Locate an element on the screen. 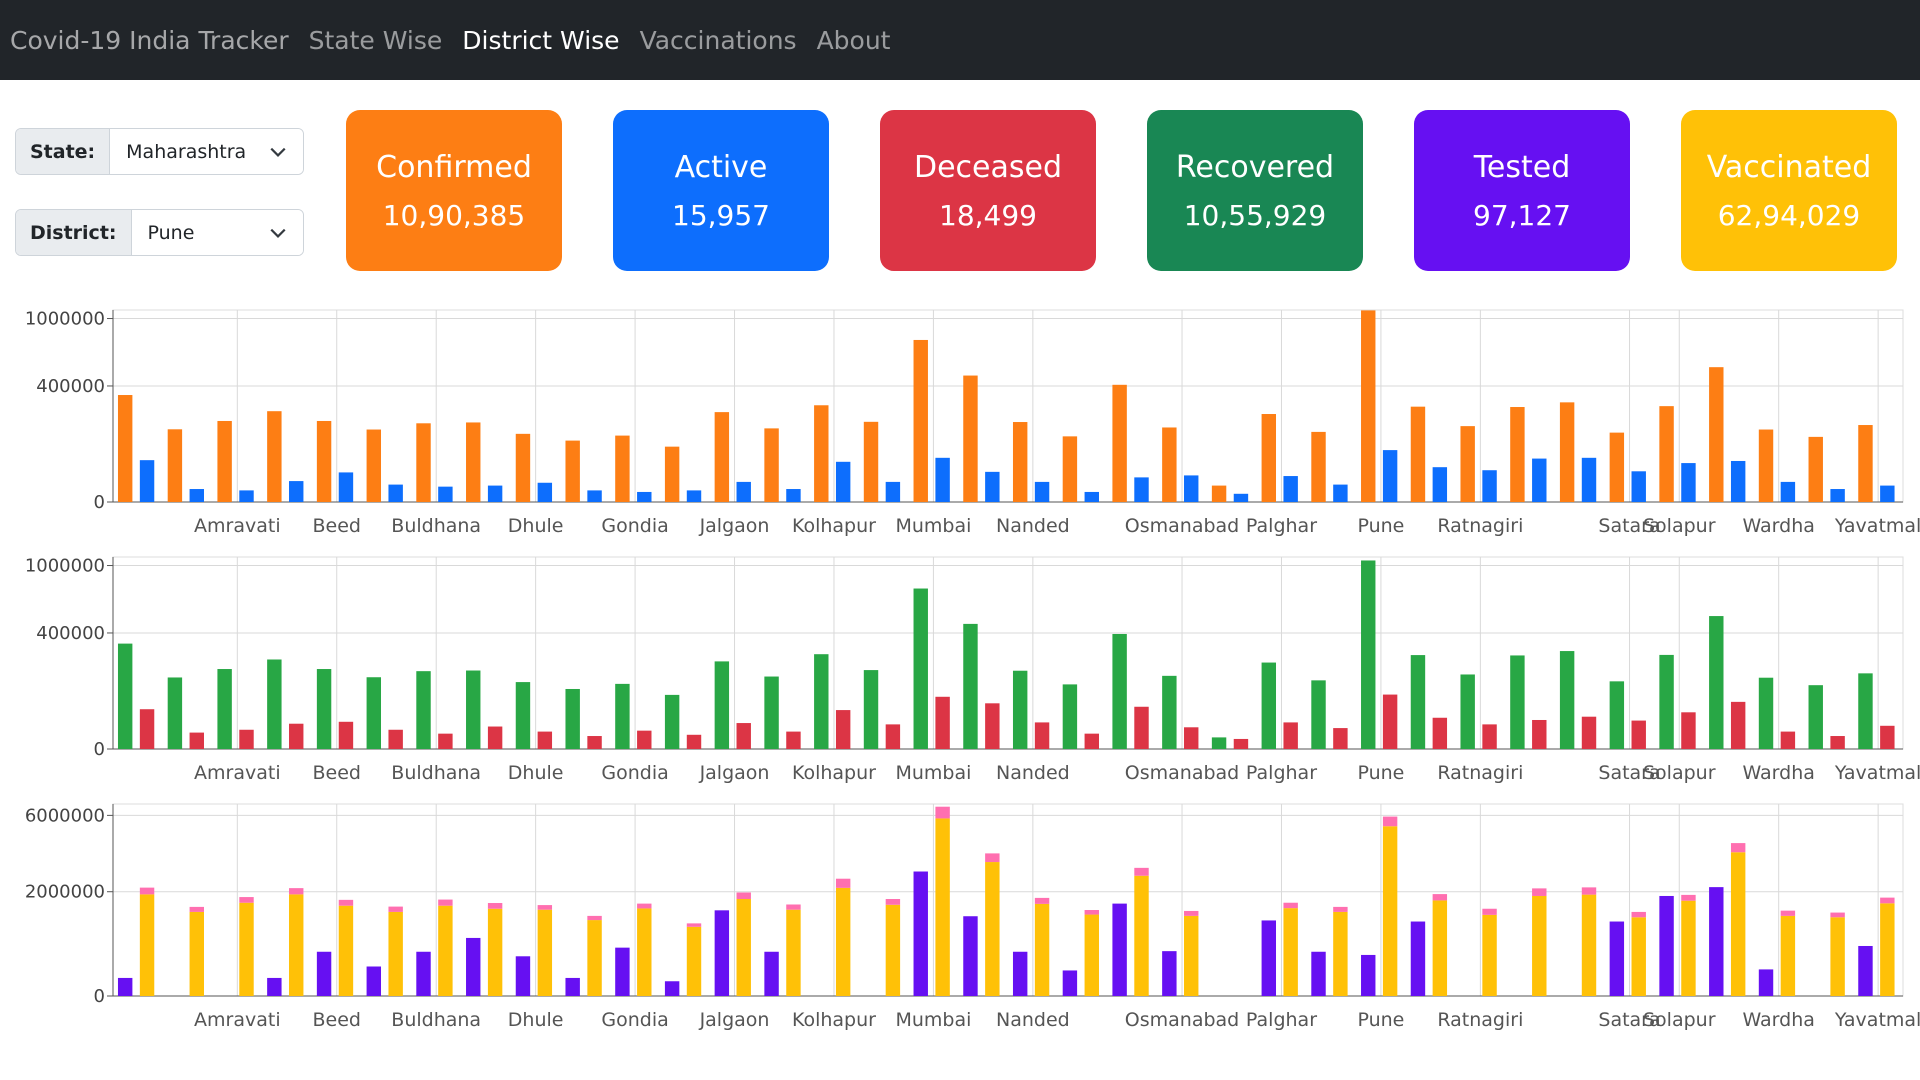  nav-district-wise: District Wise is located at coordinates (541, 40).